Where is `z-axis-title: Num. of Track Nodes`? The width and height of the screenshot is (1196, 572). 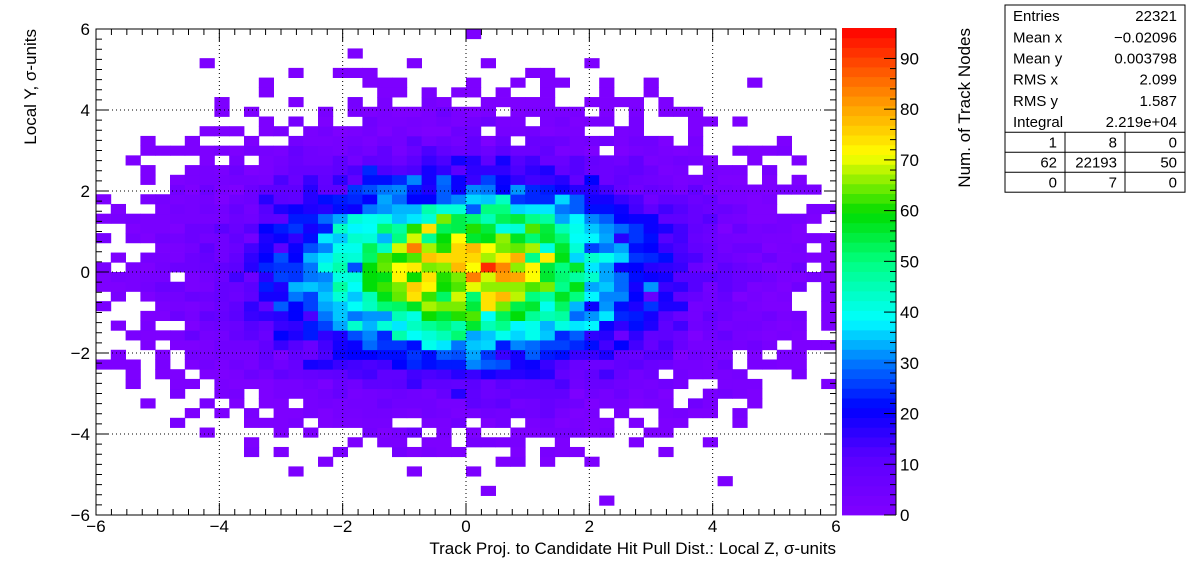 z-axis-title: Num. of Track Nodes is located at coordinates (964, 108).